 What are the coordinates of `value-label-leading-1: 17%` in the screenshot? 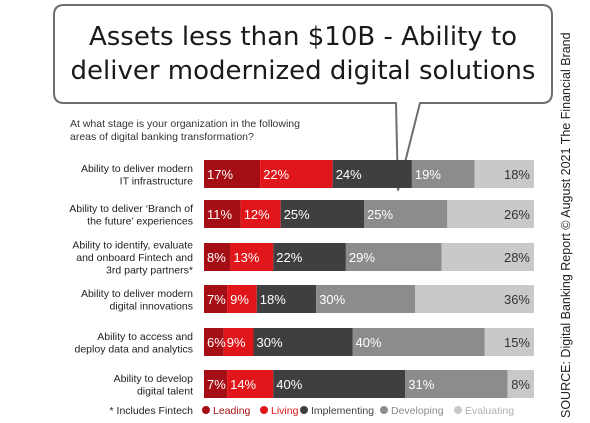 It's located at (220, 174).